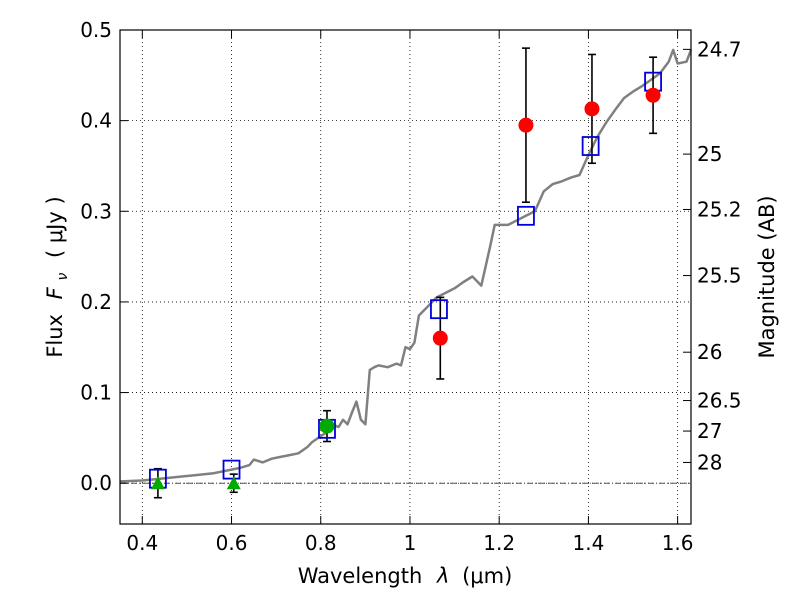 The width and height of the screenshot is (800, 600). Describe the element at coordinates (709, 431) in the screenshot. I see `right-tick-label: 27` at that location.